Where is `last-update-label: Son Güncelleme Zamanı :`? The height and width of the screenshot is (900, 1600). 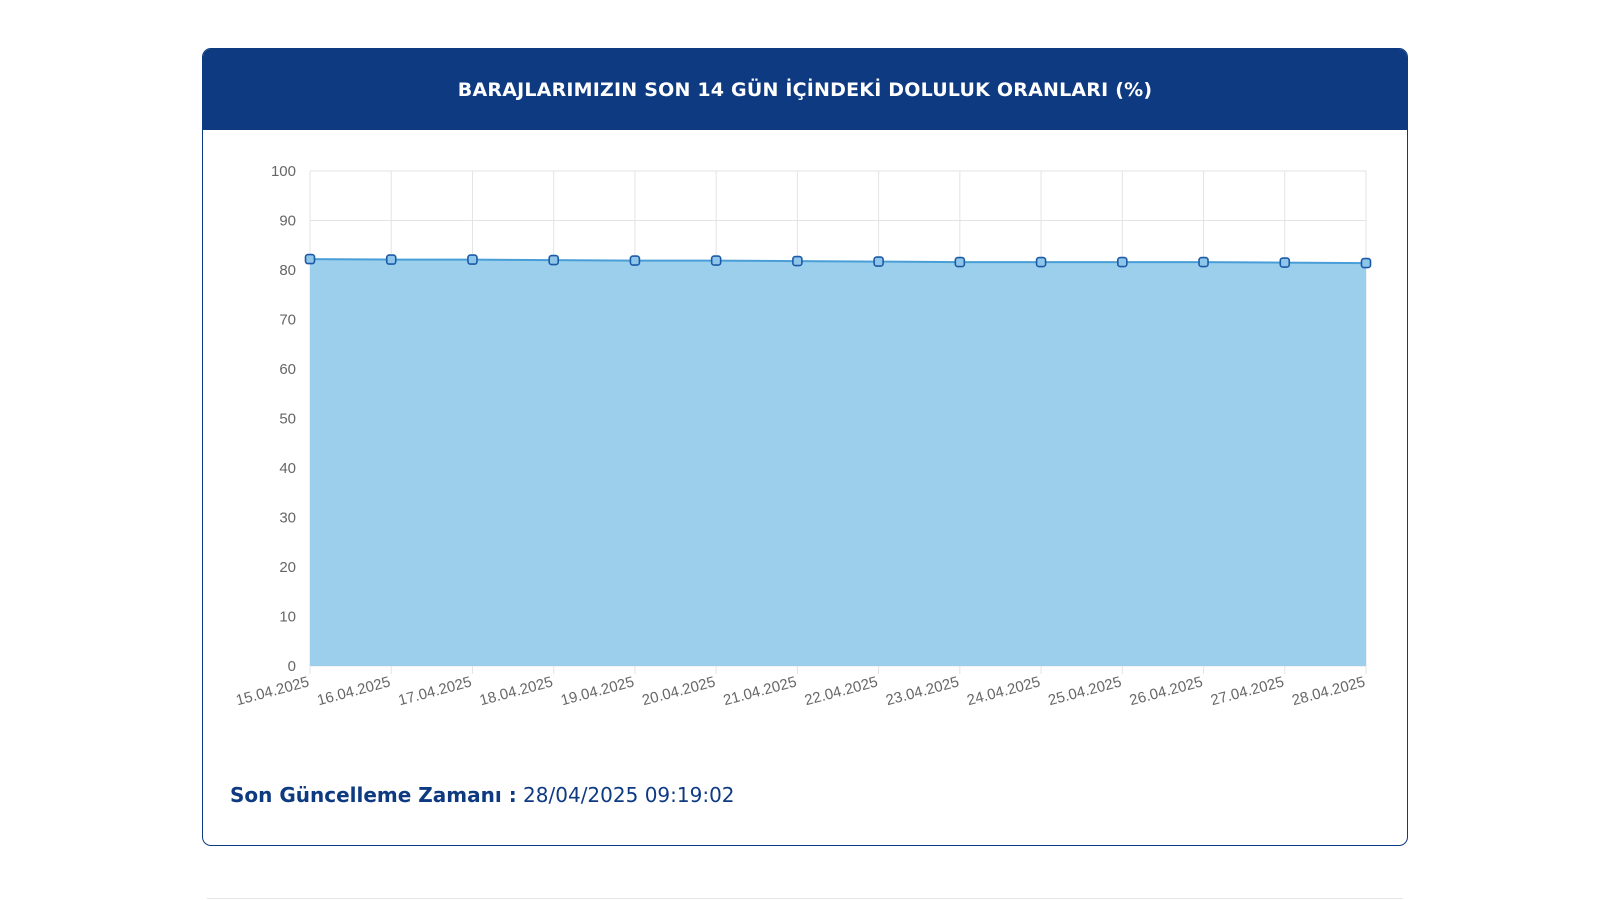
last-update-label: Son Güncelleme Zamanı : is located at coordinates (373, 795).